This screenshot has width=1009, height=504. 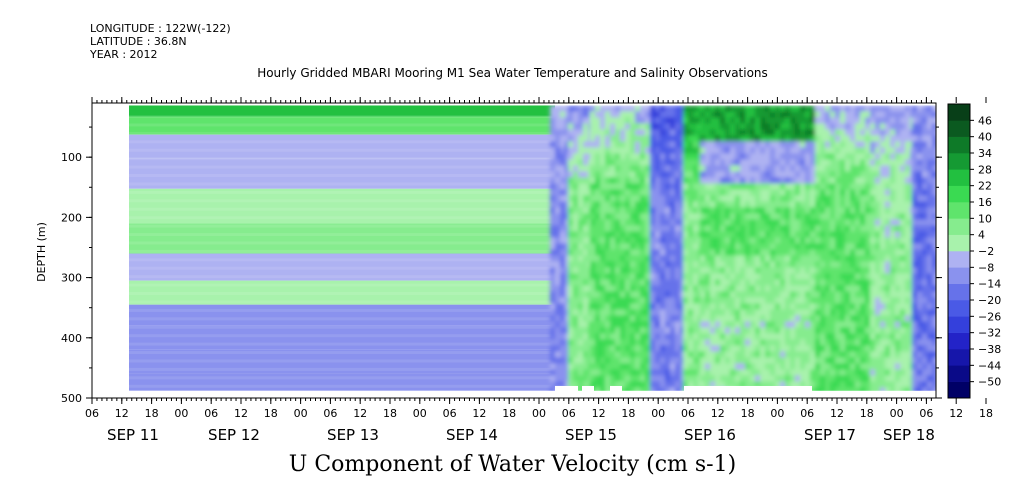 I want to click on x-date-label: SEP 13, so click(x=353, y=435).